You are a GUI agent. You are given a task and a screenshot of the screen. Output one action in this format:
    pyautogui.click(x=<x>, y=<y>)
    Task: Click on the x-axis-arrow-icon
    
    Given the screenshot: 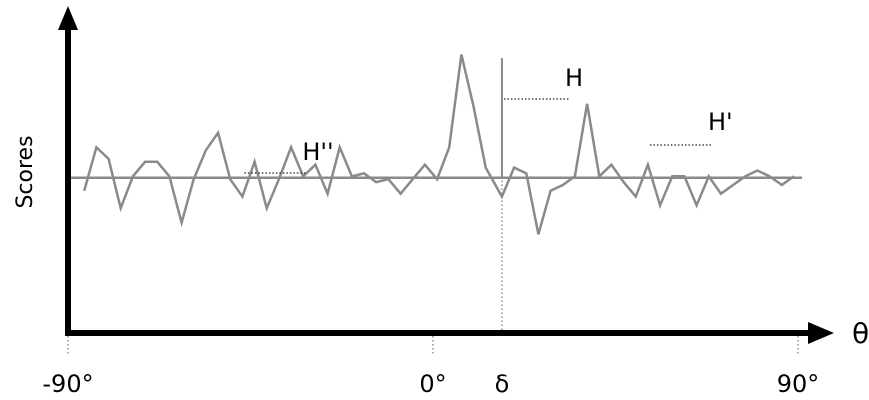 What is the action you would take?
    pyautogui.click(x=821, y=333)
    